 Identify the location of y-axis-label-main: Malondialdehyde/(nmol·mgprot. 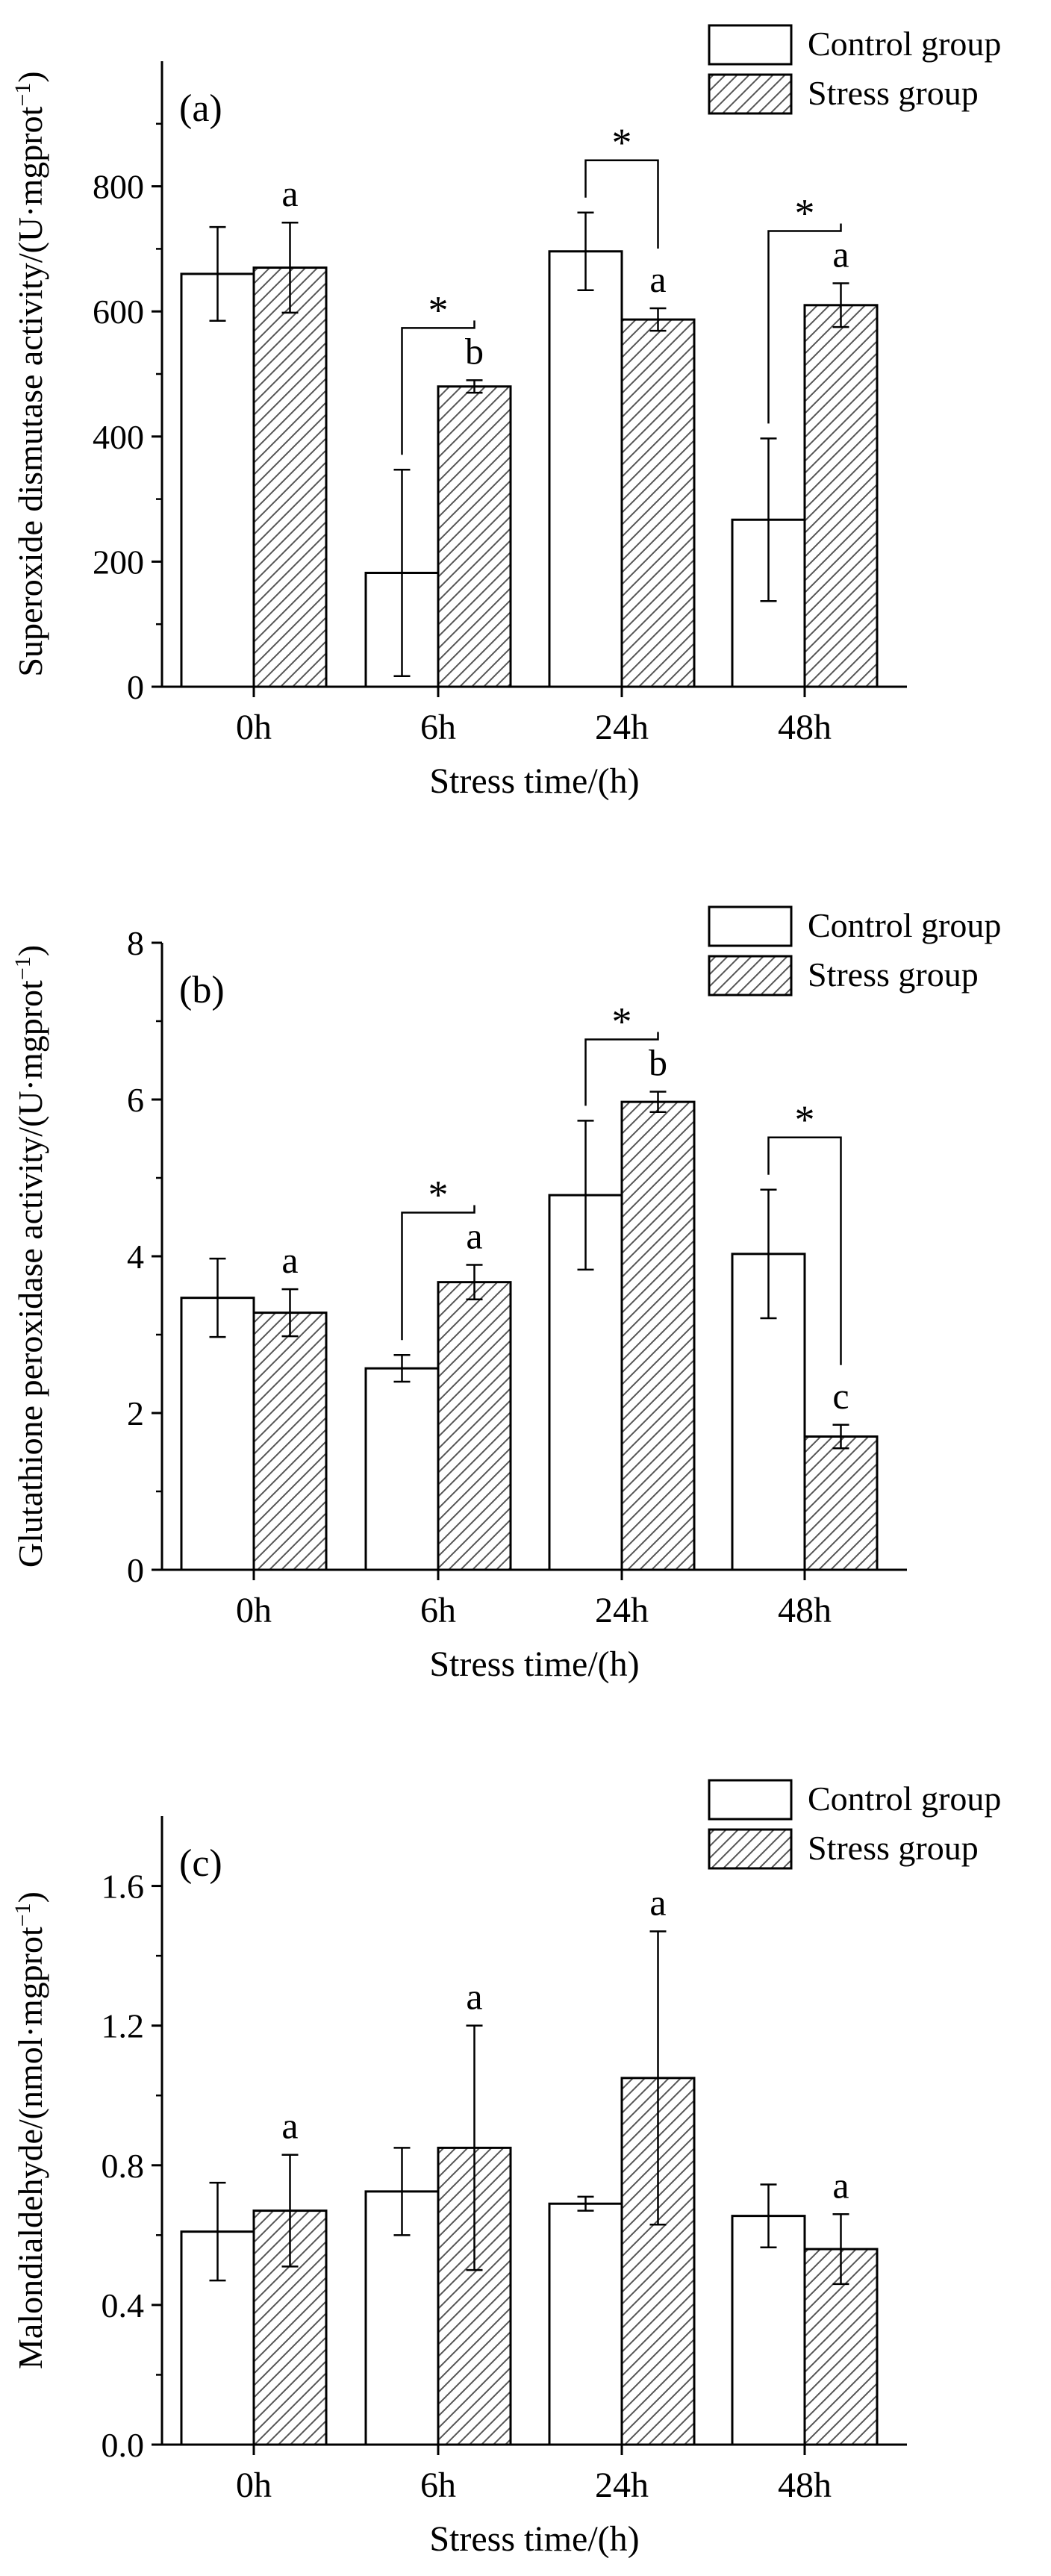
(30, 2148).